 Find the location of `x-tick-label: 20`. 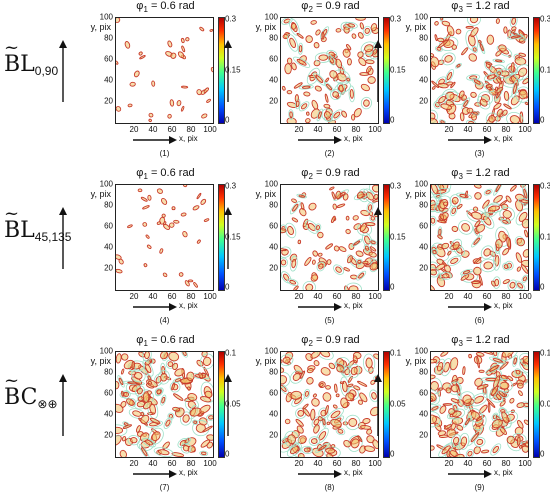

x-tick-label: 20 is located at coordinates (299, 129).